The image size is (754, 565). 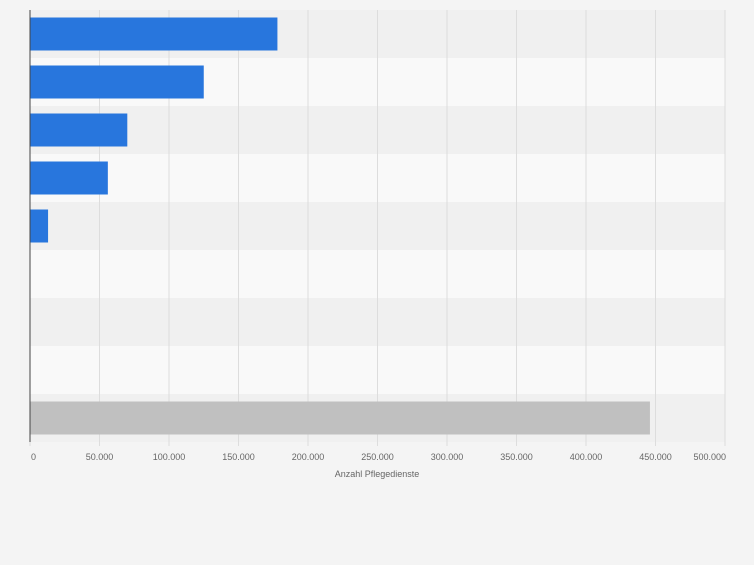 What do you see at coordinates (377, 457) in the screenshot?
I see `x-tick-label: 250.000` at bounding box center [377, 457].